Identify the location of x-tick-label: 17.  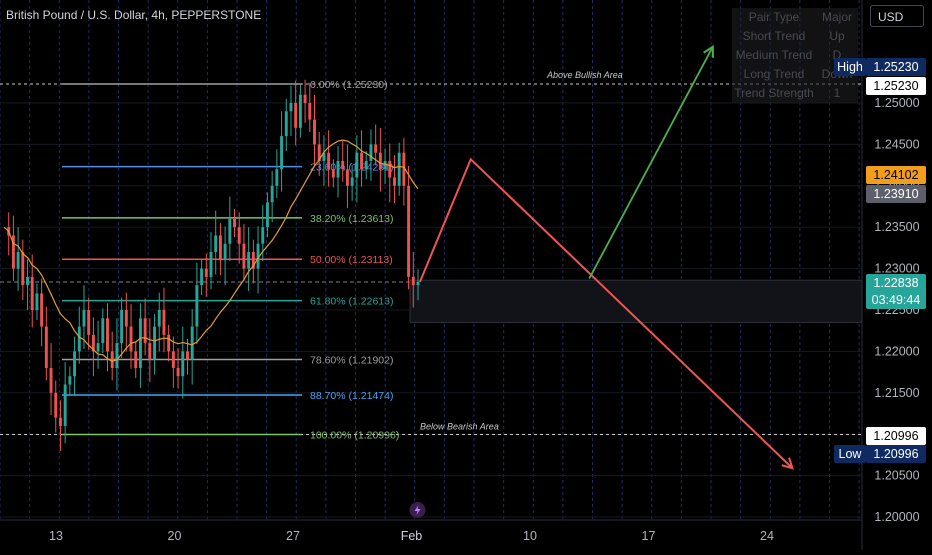
(649, 536).